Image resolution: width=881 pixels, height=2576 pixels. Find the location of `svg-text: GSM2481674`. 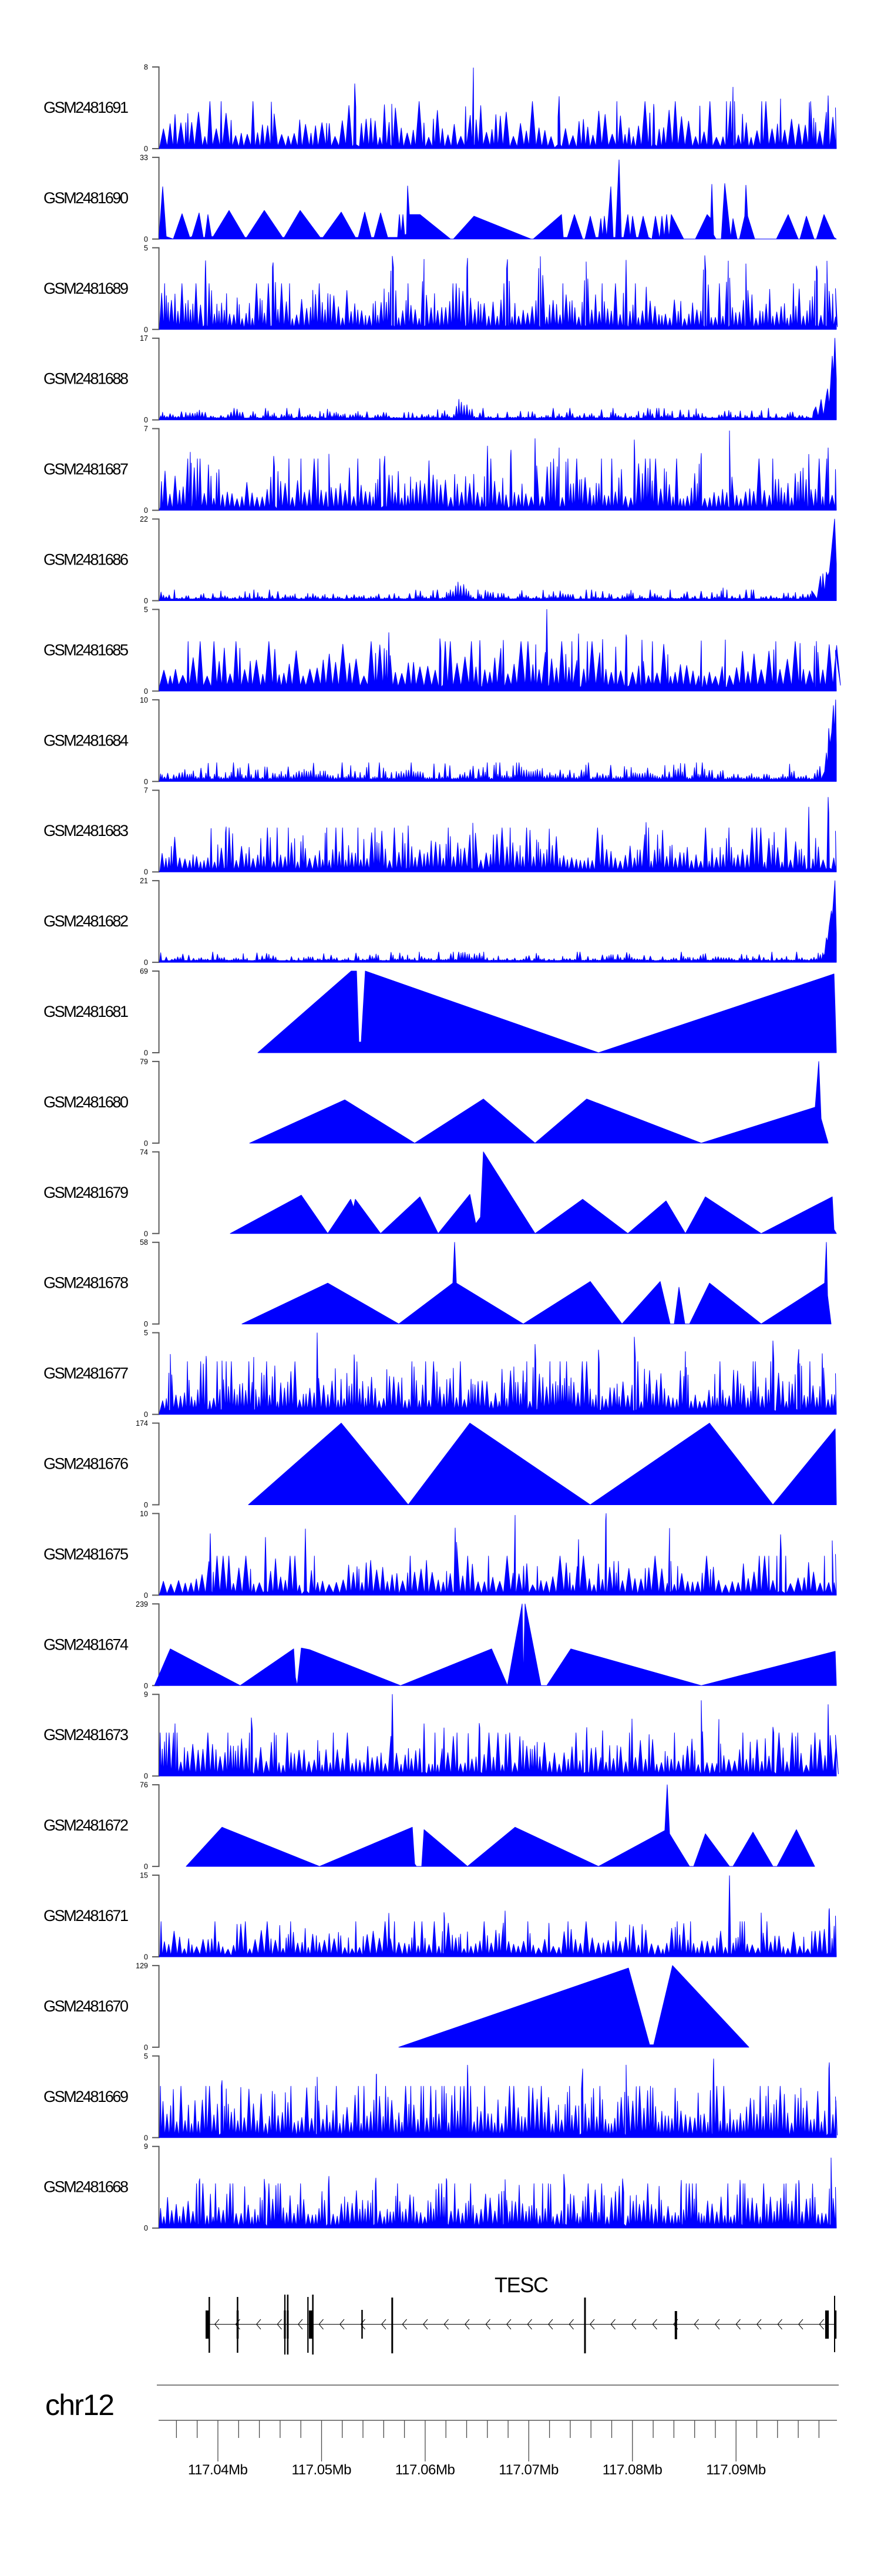

svg-text: GSM2481674 is located at coordinates (86, 1644).